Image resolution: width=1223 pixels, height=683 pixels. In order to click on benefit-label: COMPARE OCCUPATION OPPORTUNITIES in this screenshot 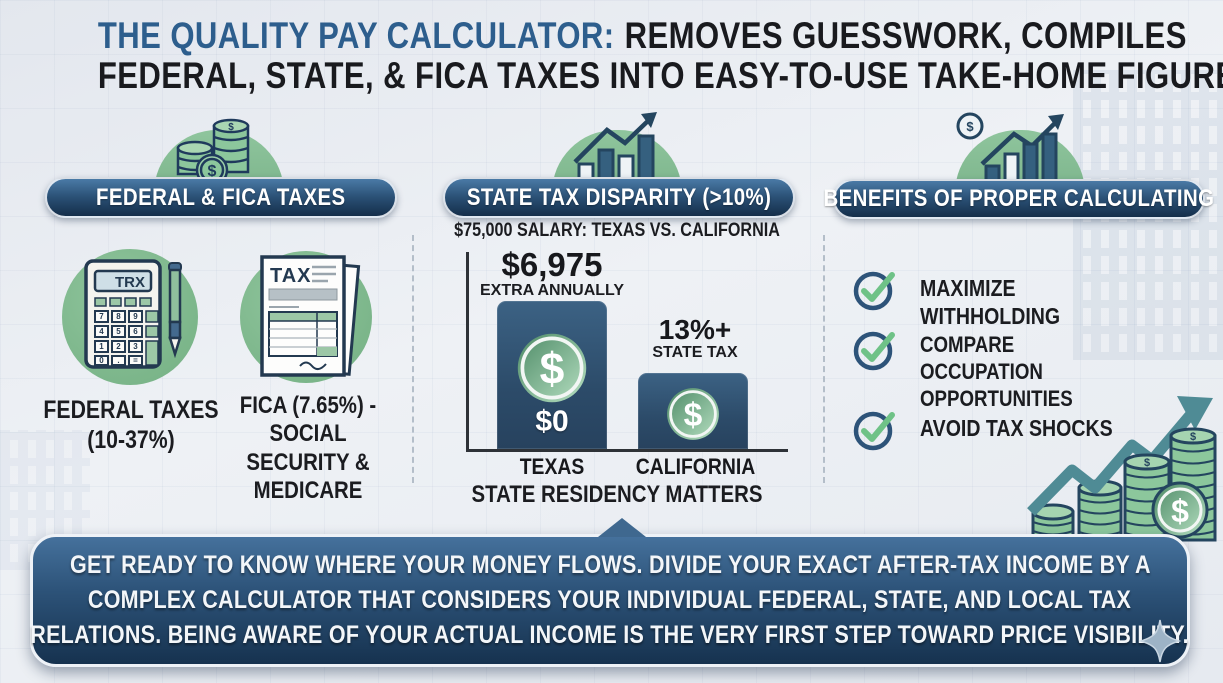, I will do `click(996, 371)`.